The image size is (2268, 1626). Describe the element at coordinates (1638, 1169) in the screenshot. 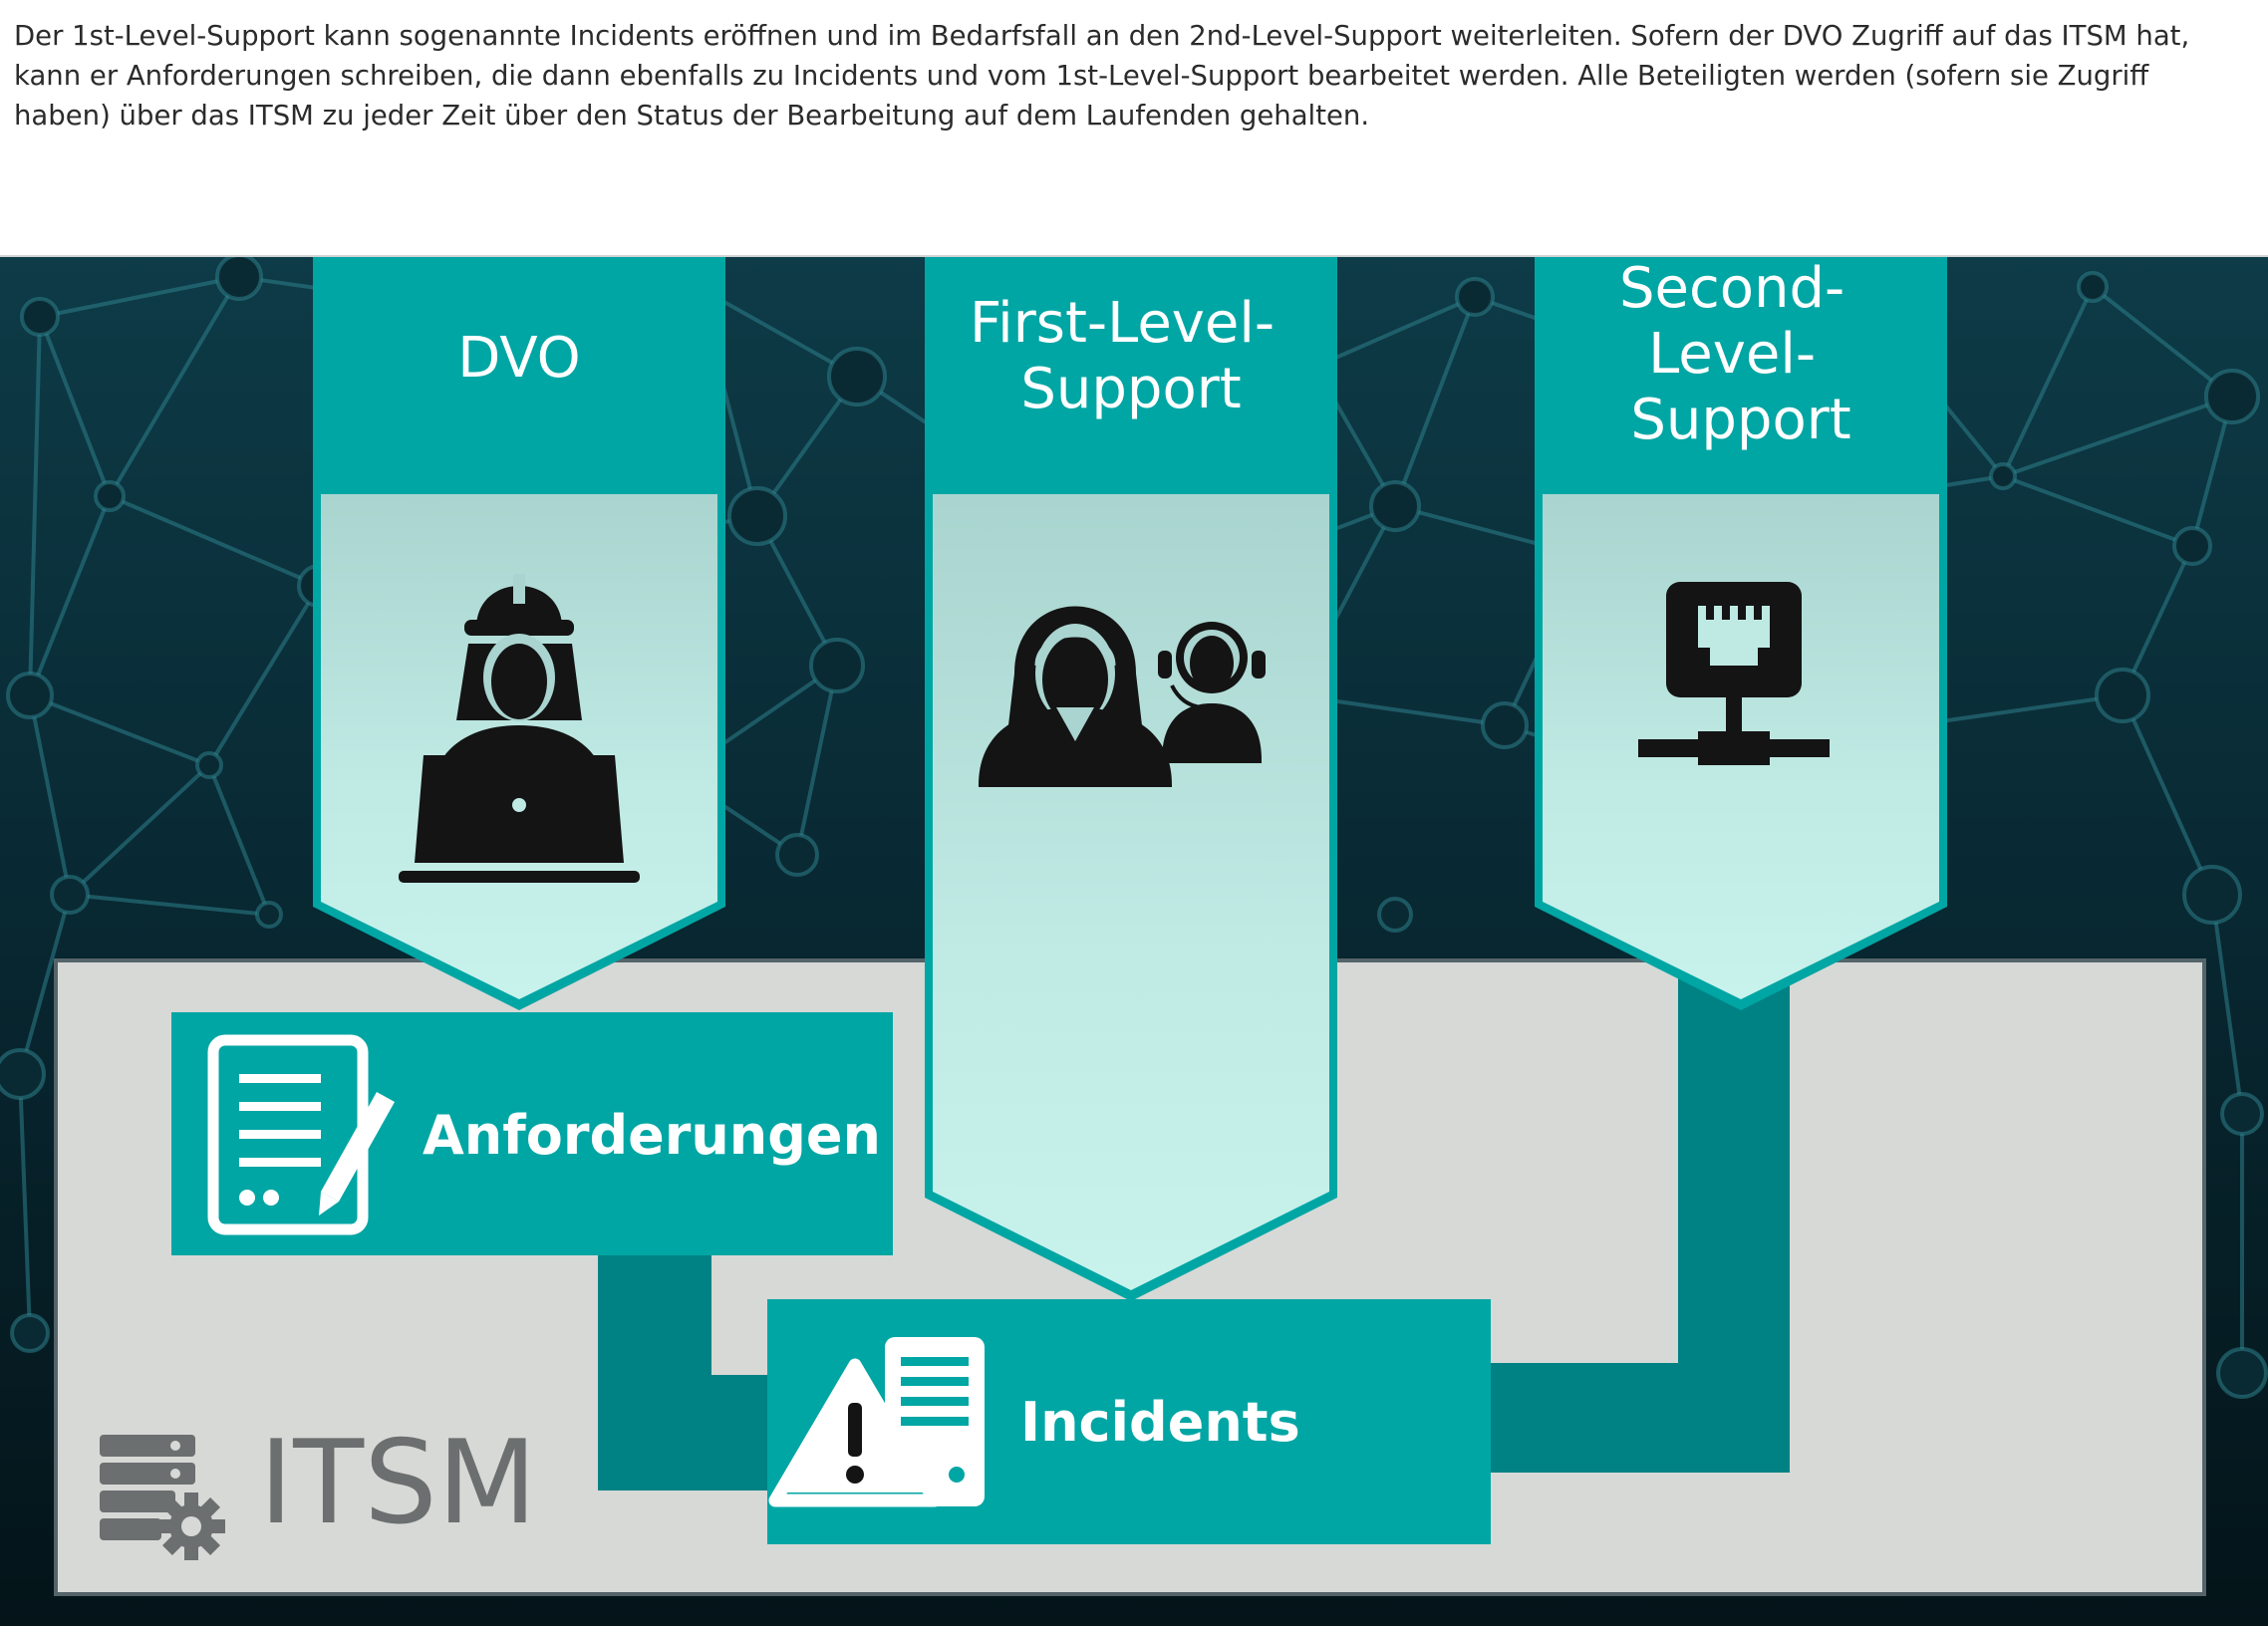

I see `connector-incidents-to-second-level` at that location.